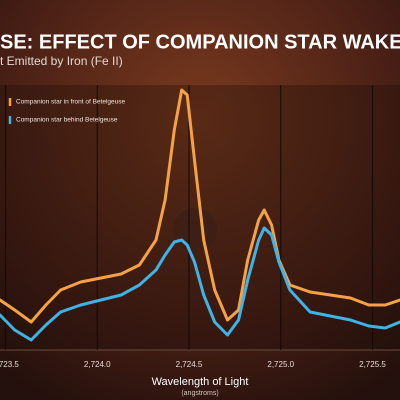 Image resolution: width=400 pixels, height=400 pixels. What do you see at coordinates (9, 364) in the screenshot?
I see `x-tick-label: 2,723.5` at bounding box center [9, 364].